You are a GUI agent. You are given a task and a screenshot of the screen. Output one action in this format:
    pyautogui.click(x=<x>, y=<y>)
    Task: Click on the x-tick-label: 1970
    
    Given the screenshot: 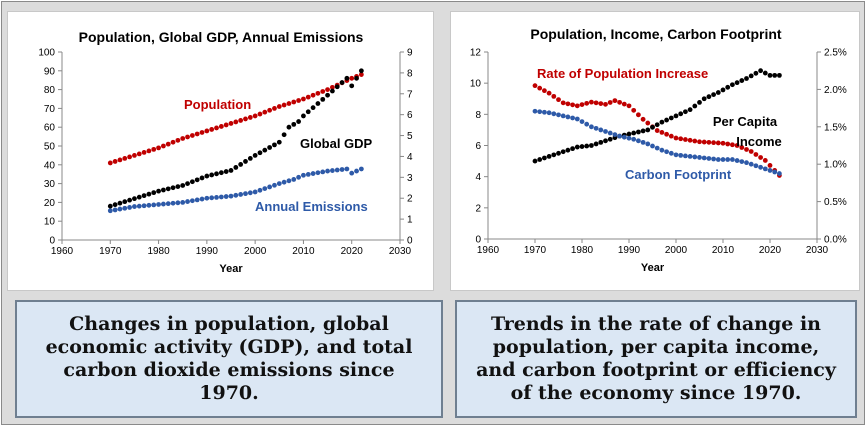 What is the action you would take?
    pyautogui.click(x=535, y=250)
    